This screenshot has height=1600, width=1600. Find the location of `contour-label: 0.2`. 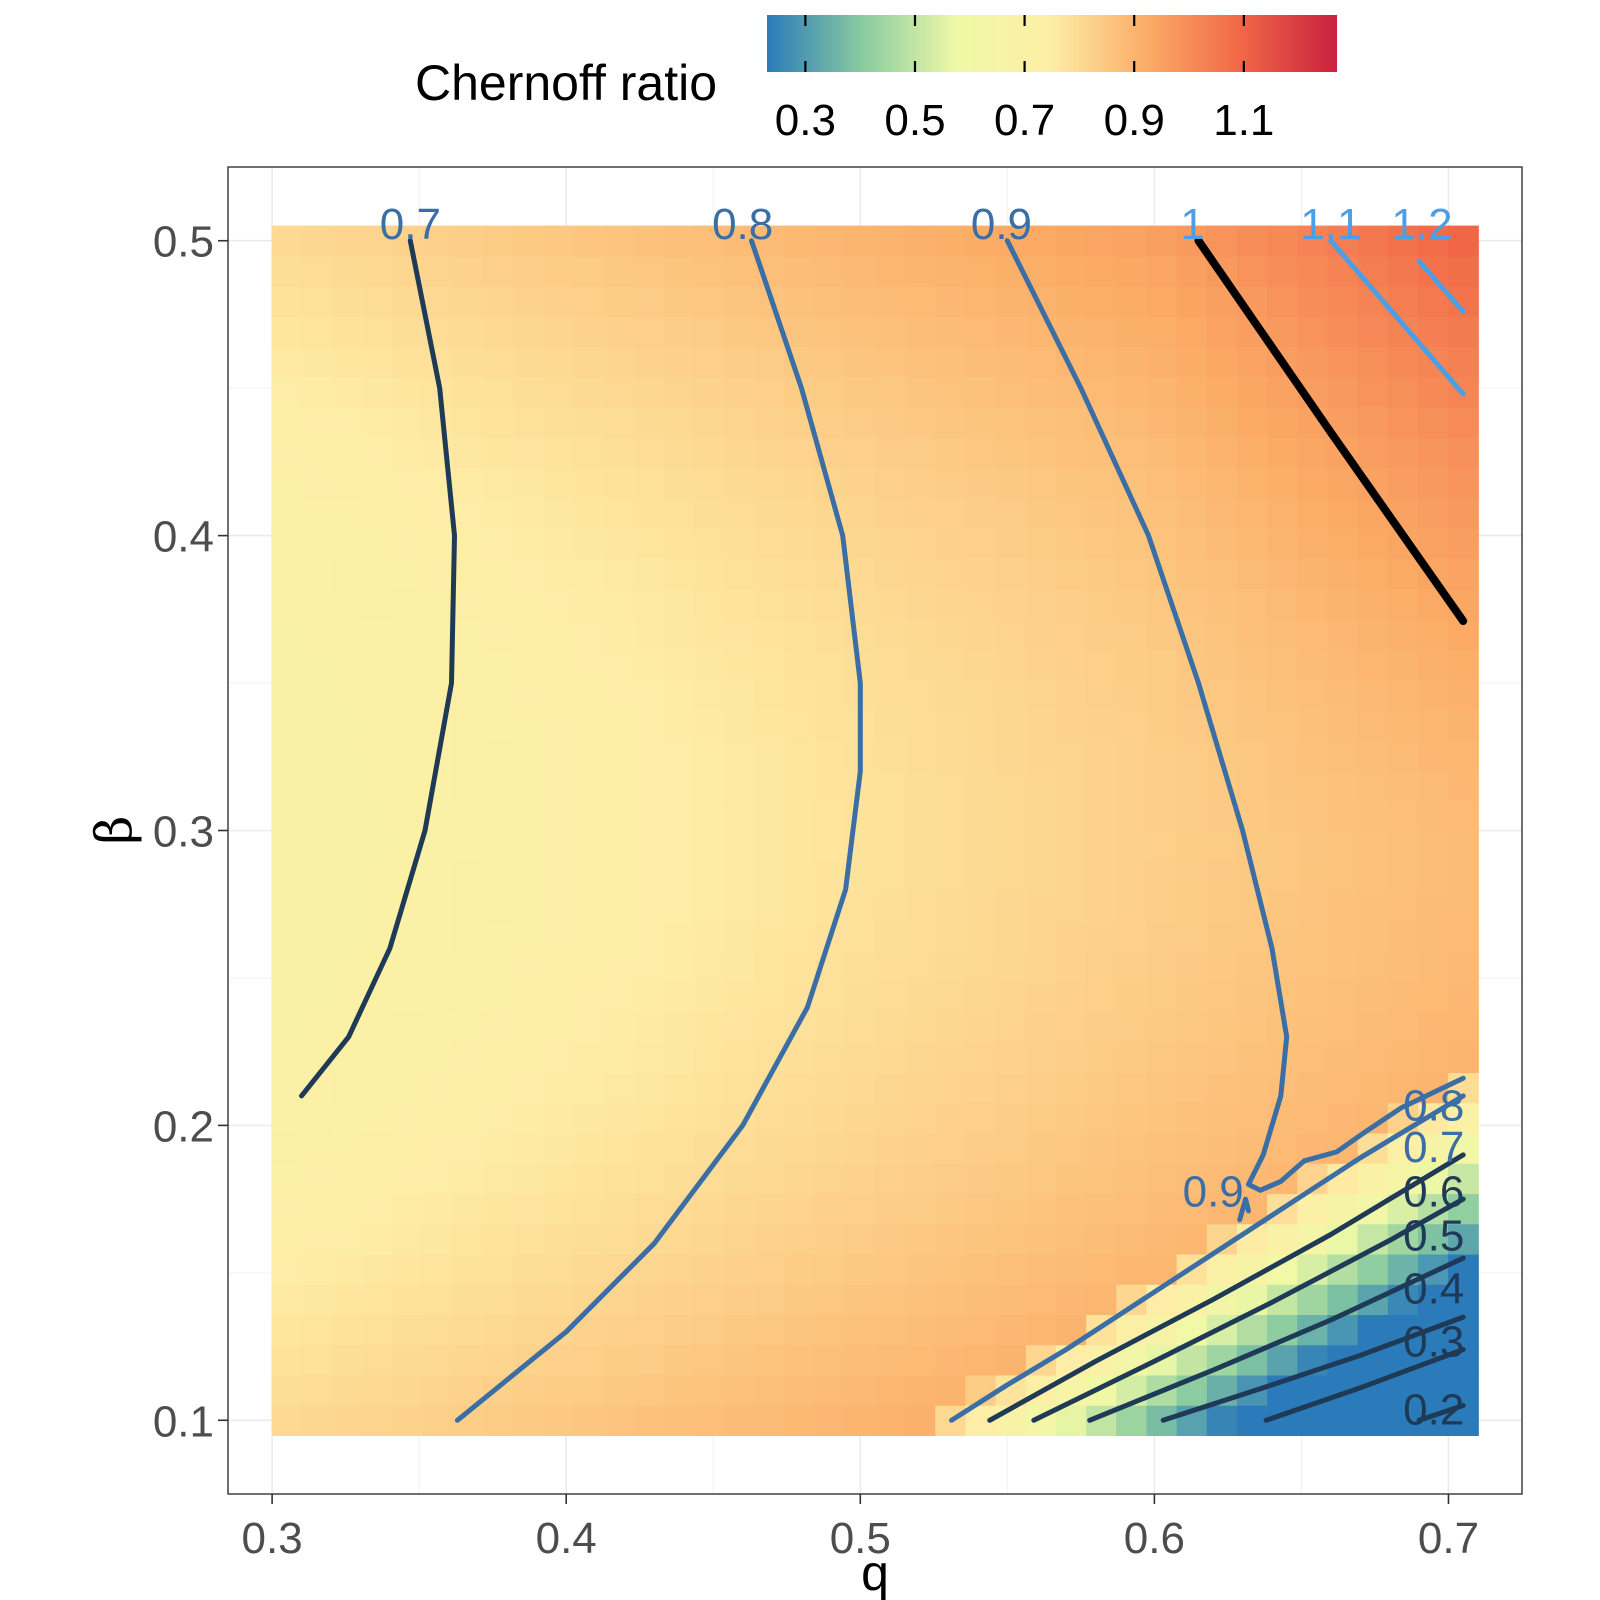

contour-label: 0.2 is located at coordinates (1433, 1409).